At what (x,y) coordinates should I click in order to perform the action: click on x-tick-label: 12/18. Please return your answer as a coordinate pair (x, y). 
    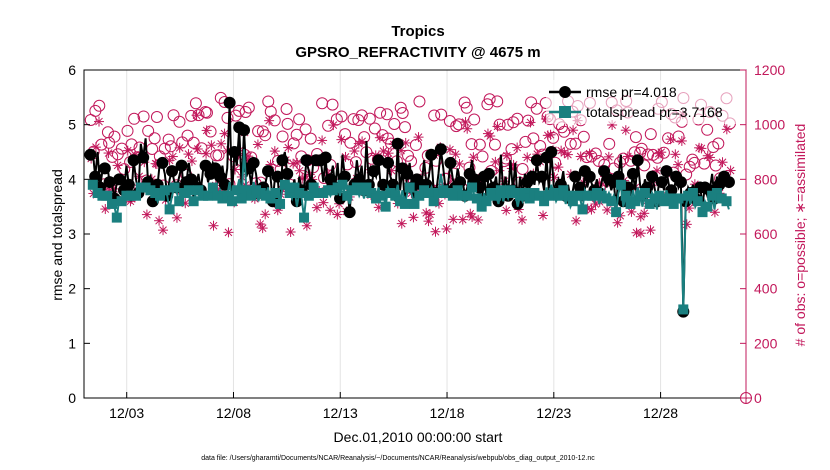
    Looking at the image, I should click on (447, 413).